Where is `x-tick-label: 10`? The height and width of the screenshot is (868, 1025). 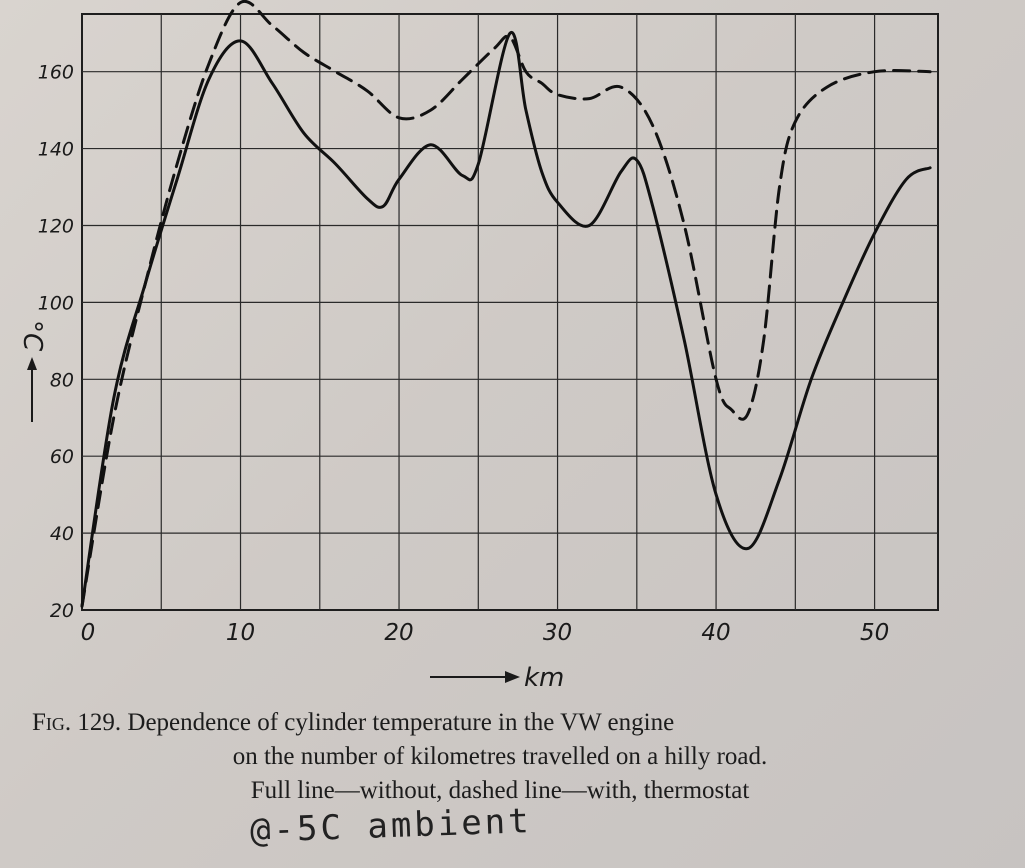 x-tick-label: 10 is located at coordinates (240, 633).